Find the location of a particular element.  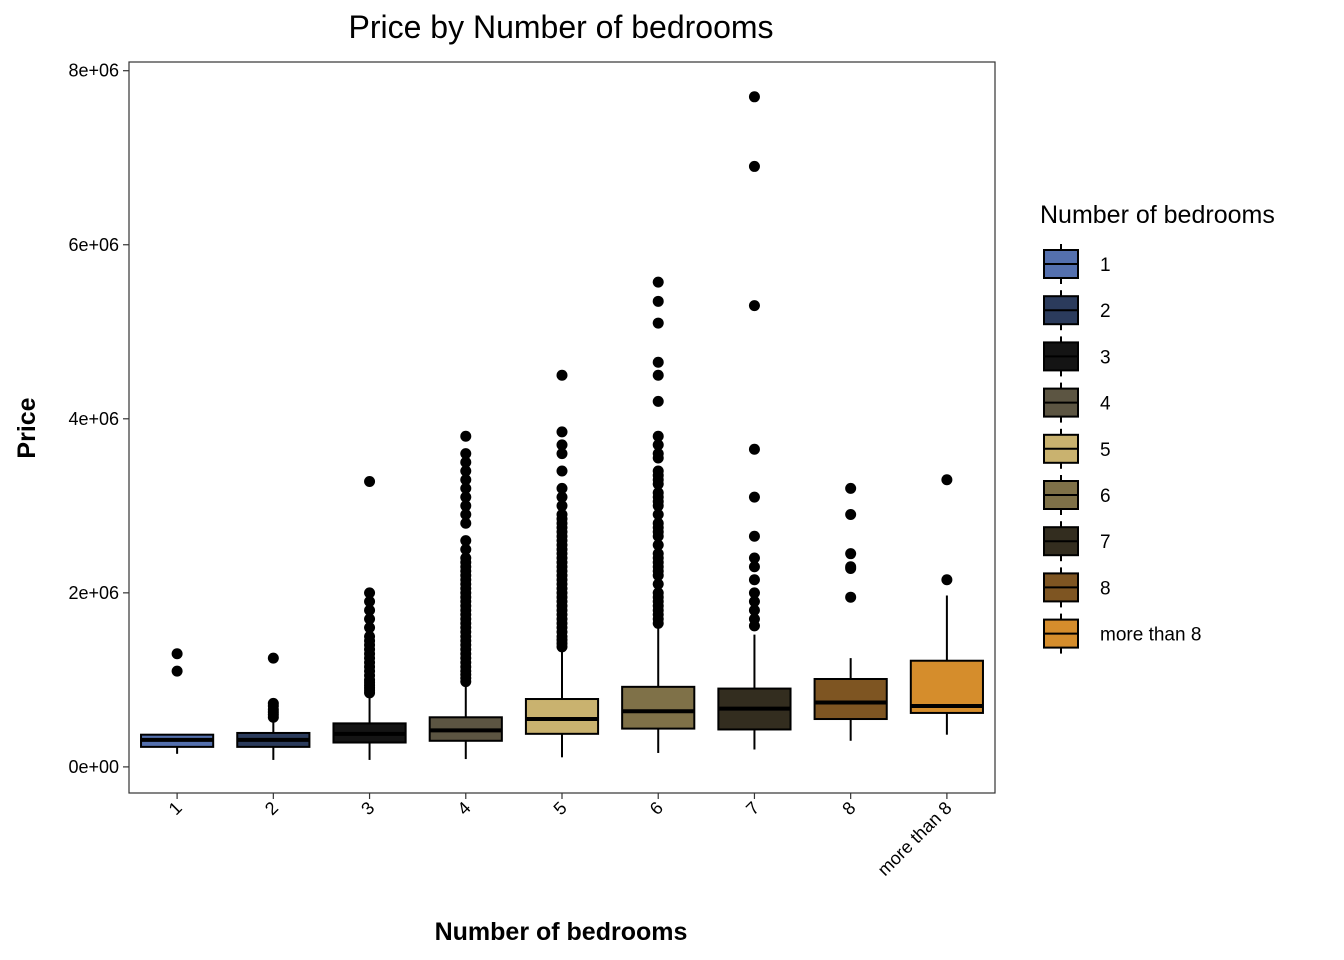

x-tick-label: more than 8 is located at coordinates (915, 839).